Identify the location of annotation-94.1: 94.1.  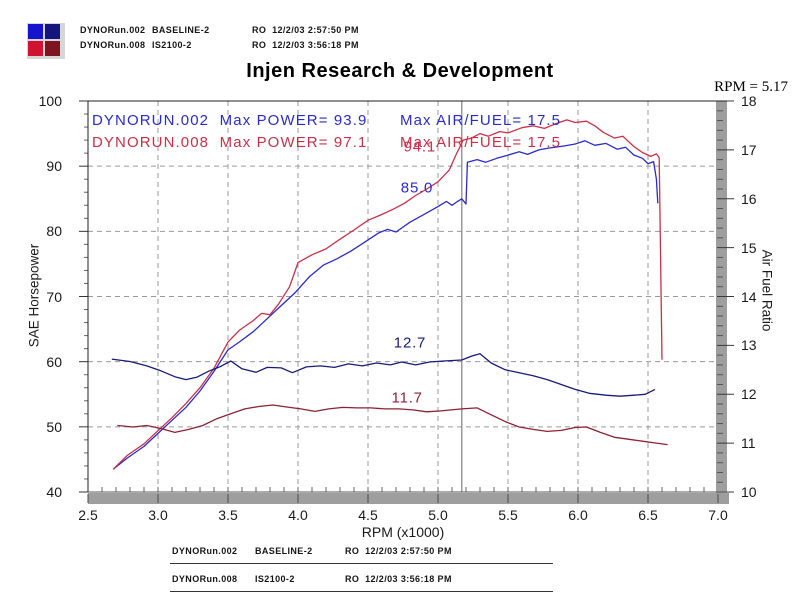
(419, 147).